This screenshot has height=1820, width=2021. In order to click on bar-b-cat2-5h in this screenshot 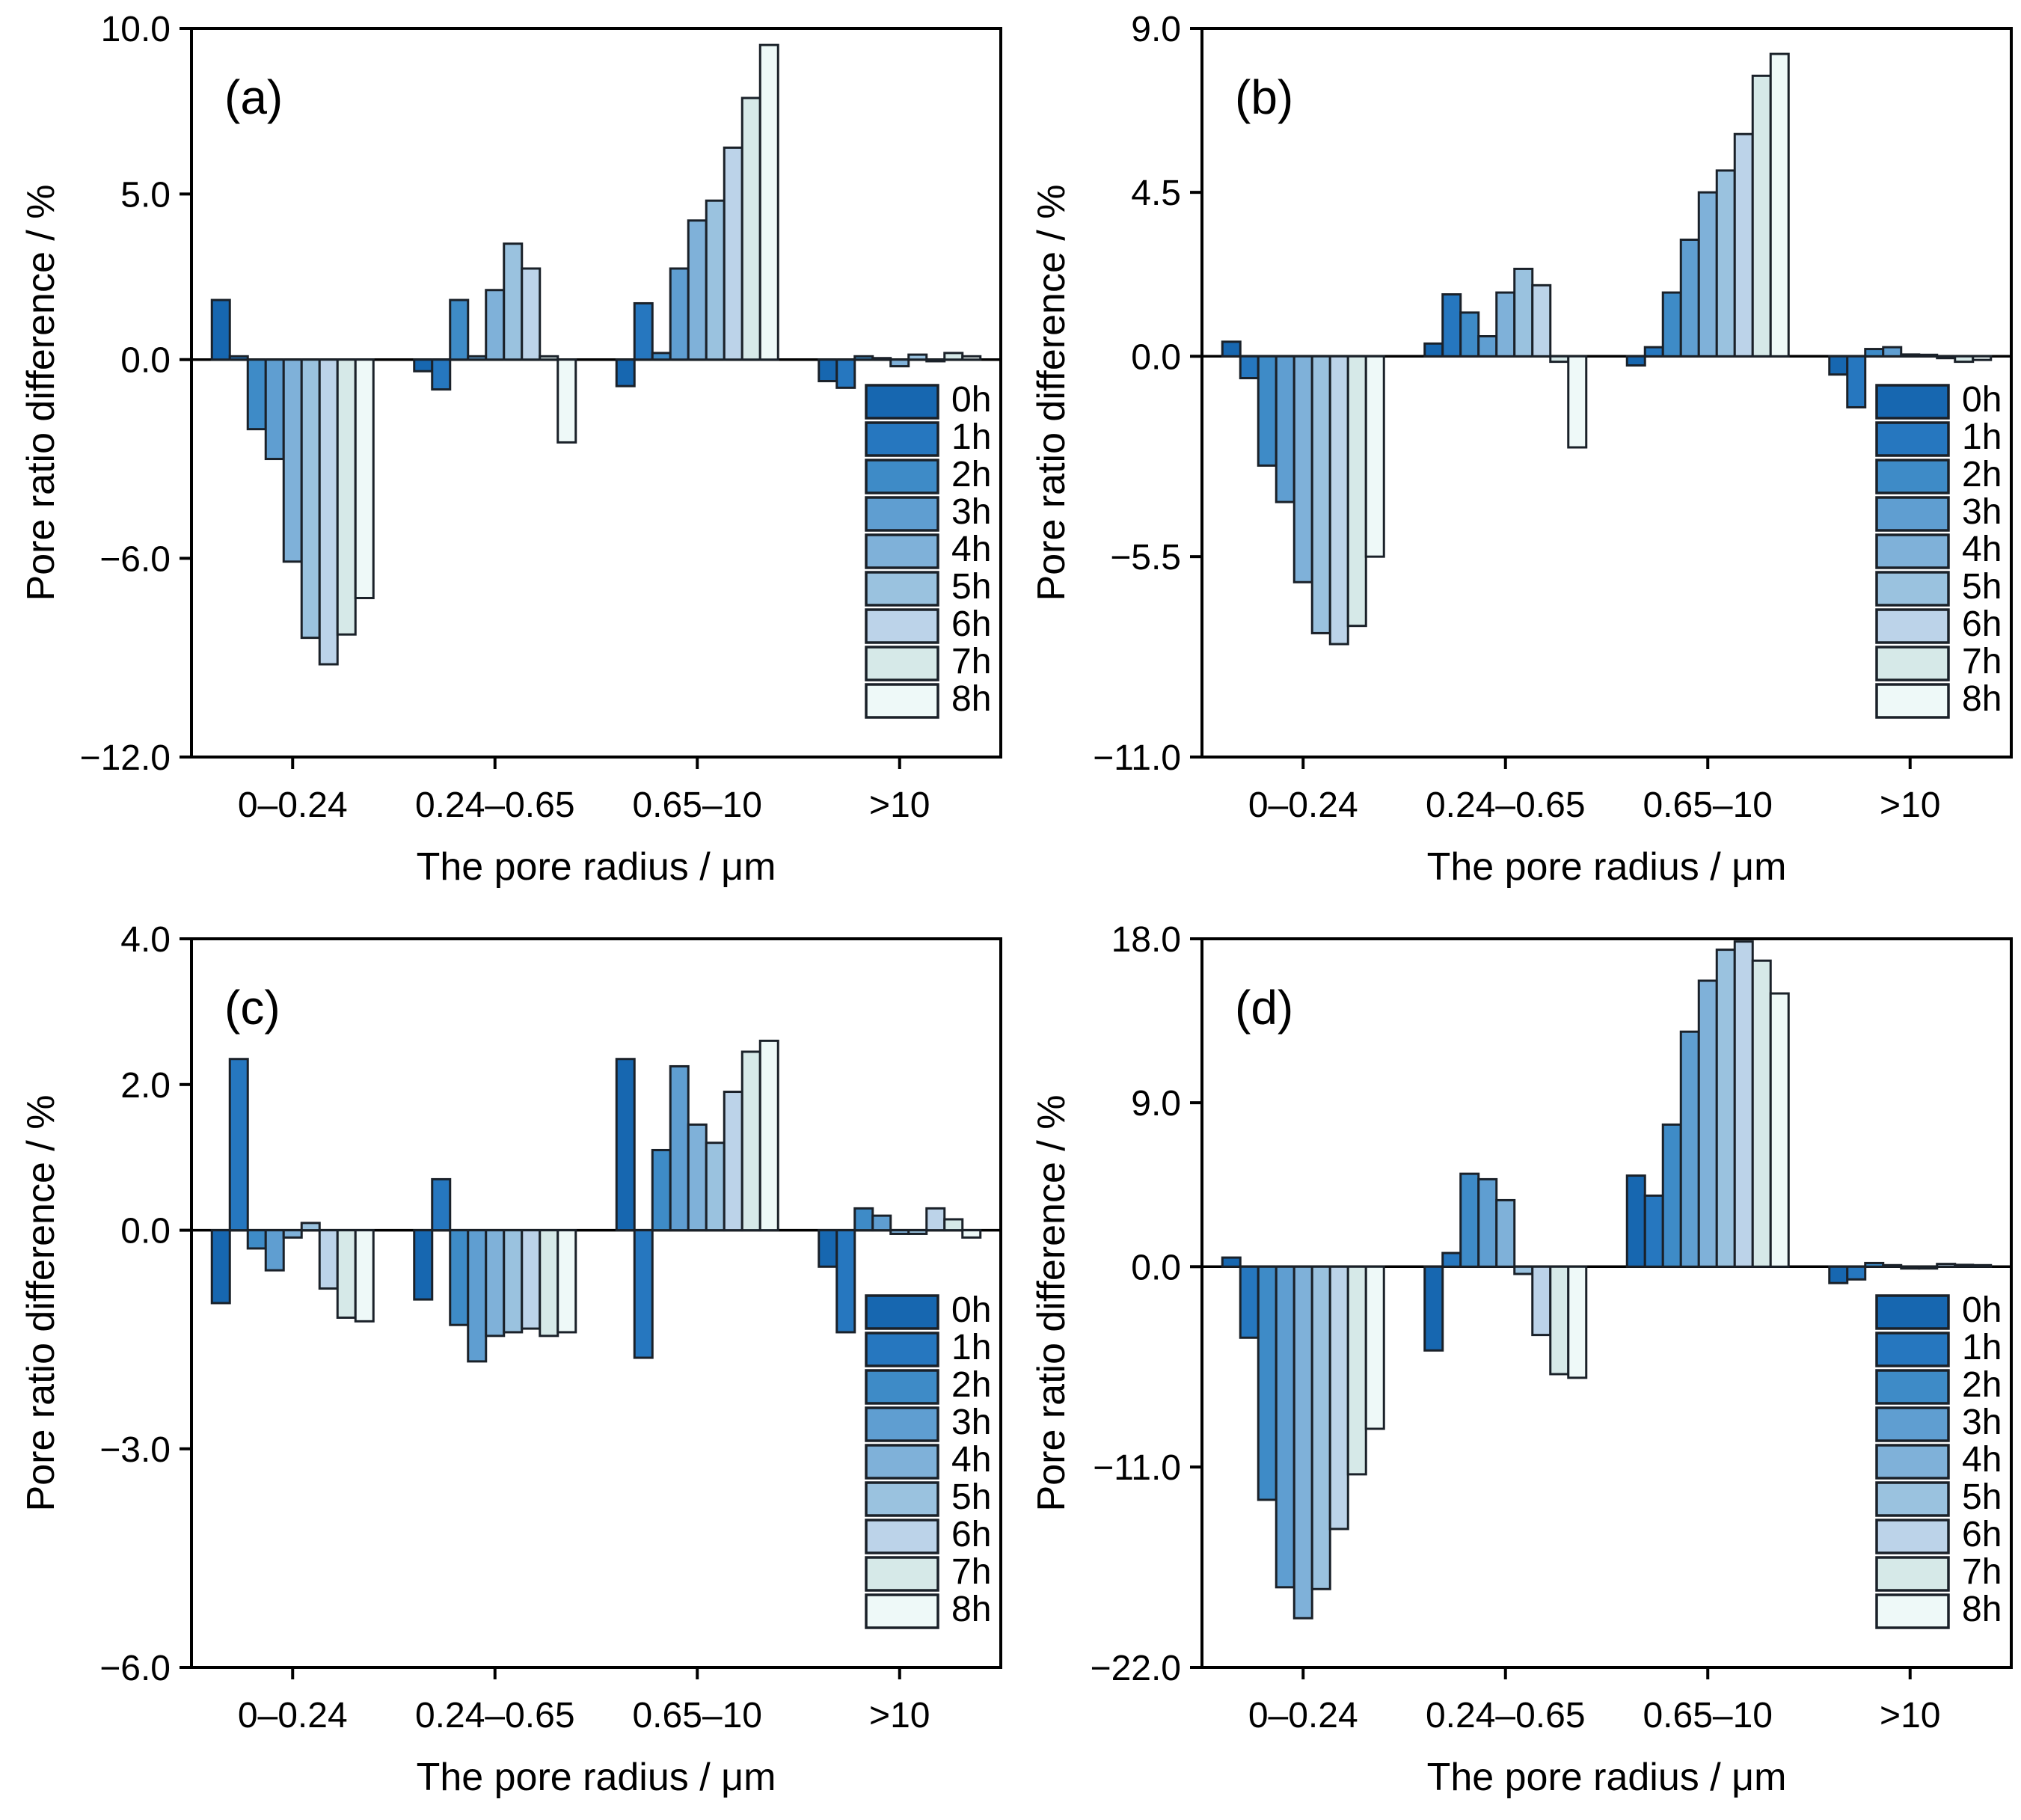, I will do `click(1725, 263)`.